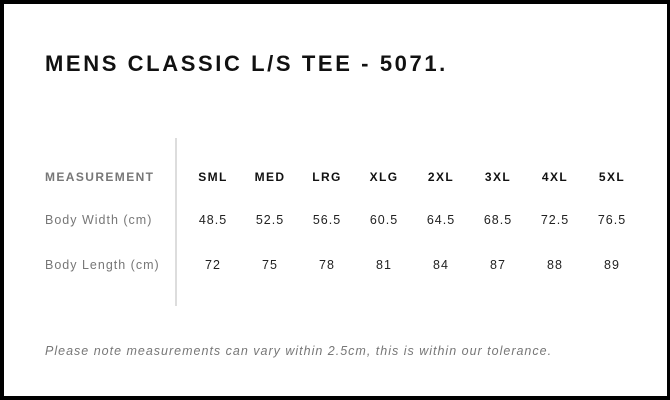 The height and width of the screenshot is (400, 670). Describe the element at coordinates (327, 220) in the screenshot. I see `table-cell: 56.5` at that location.